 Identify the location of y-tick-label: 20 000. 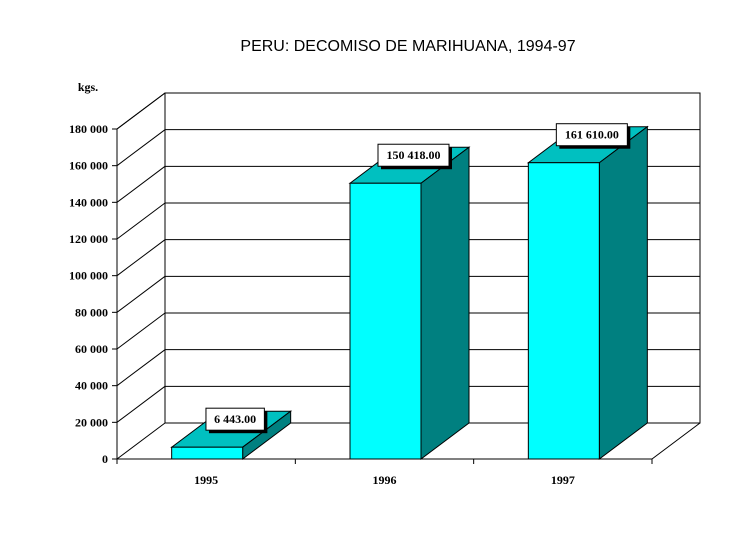
(91, 422).